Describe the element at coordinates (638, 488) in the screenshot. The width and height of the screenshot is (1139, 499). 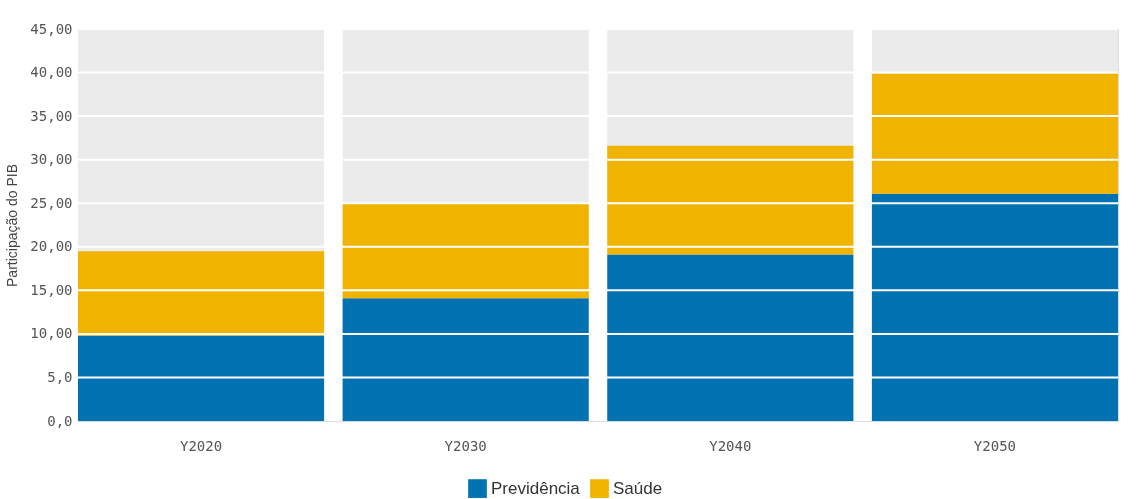
I see `legend-label: Saúde` at that location.